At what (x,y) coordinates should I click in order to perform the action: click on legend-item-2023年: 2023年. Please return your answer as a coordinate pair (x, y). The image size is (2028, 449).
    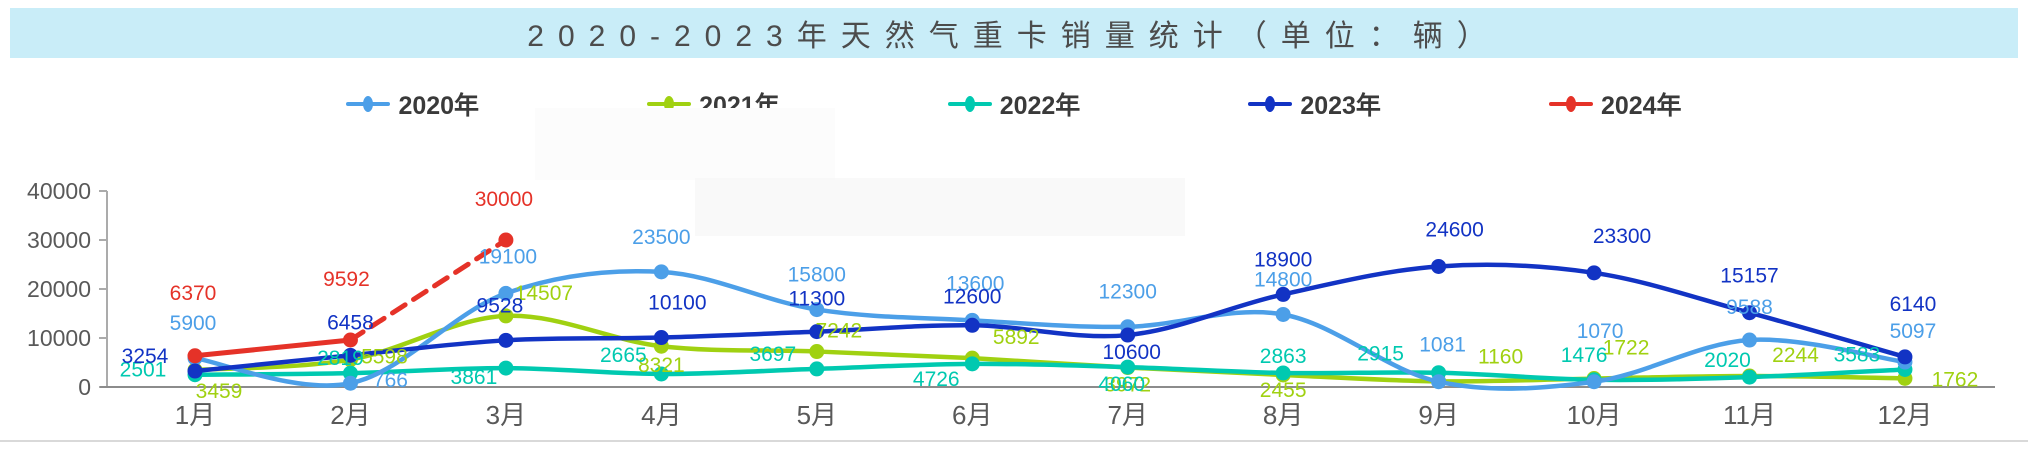
    Looking at the image, I should click on (1314, 104).